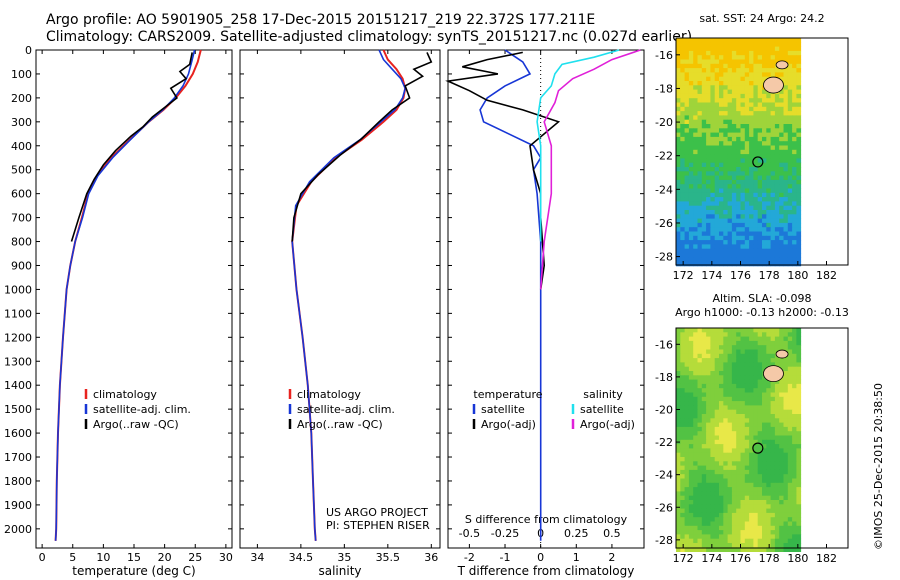 The image size is (900, 580). I want to click on sla_map-heatmap, so click(739, 440).